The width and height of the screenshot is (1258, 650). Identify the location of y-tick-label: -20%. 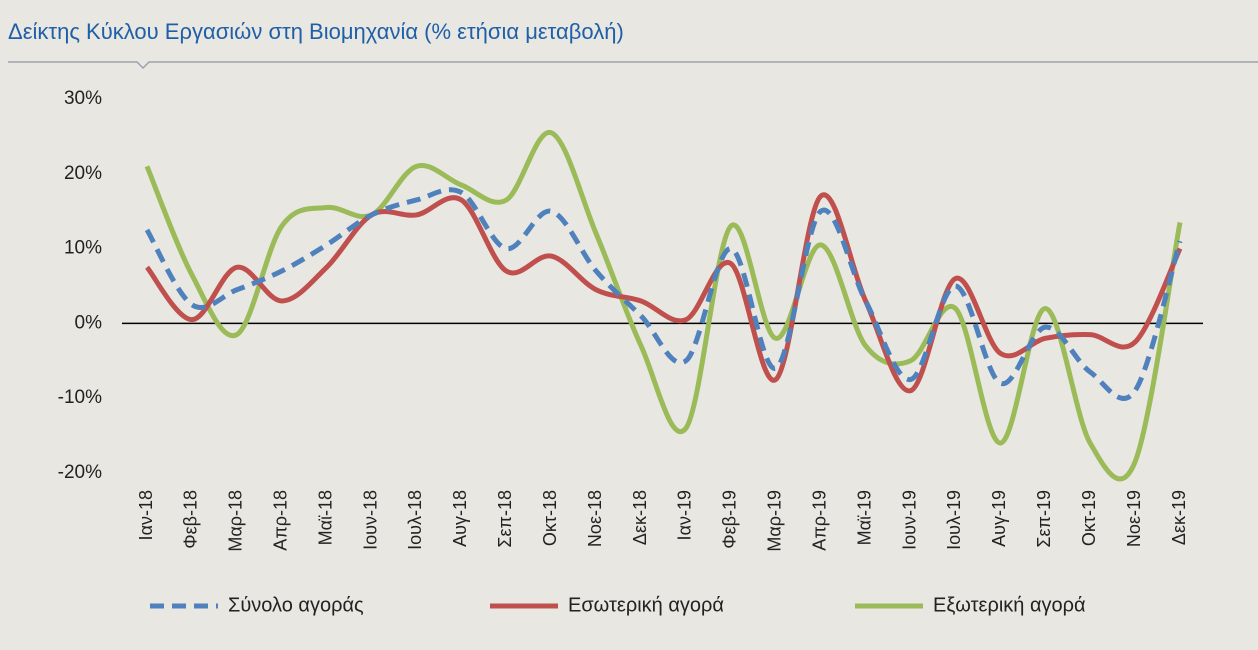
(80, 472).